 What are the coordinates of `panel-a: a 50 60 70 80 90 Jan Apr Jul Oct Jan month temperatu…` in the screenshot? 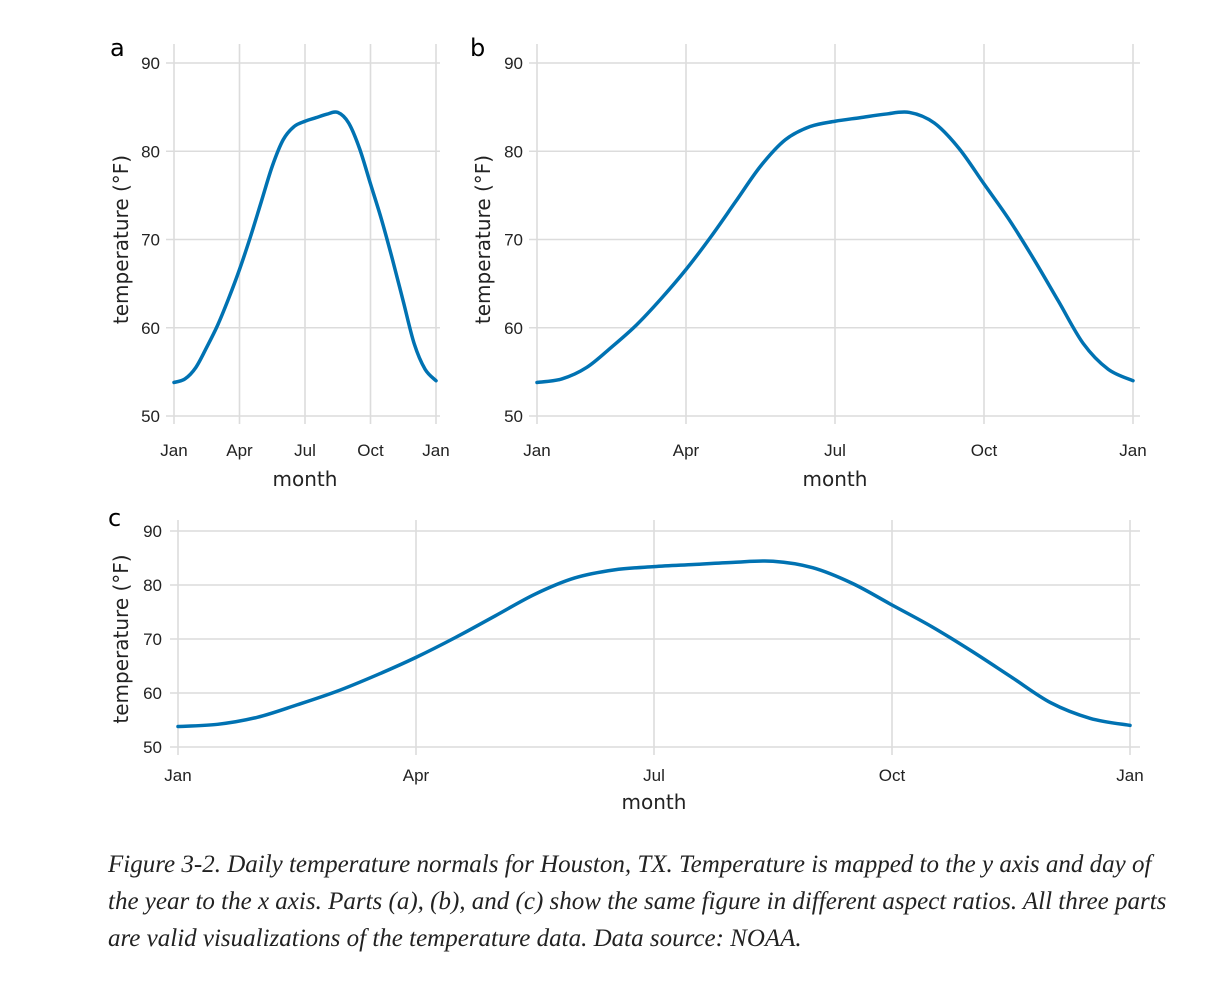 It's located at (279, 262).